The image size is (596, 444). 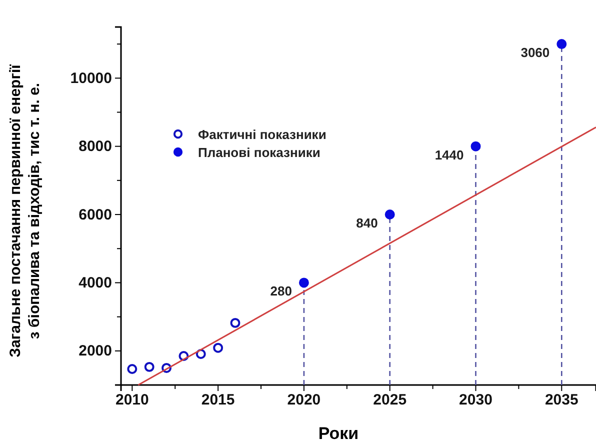 What do you see at coordinates (281, 291) in the screenshot?
I see `annotation: 280` at bounding box center [281, 291].